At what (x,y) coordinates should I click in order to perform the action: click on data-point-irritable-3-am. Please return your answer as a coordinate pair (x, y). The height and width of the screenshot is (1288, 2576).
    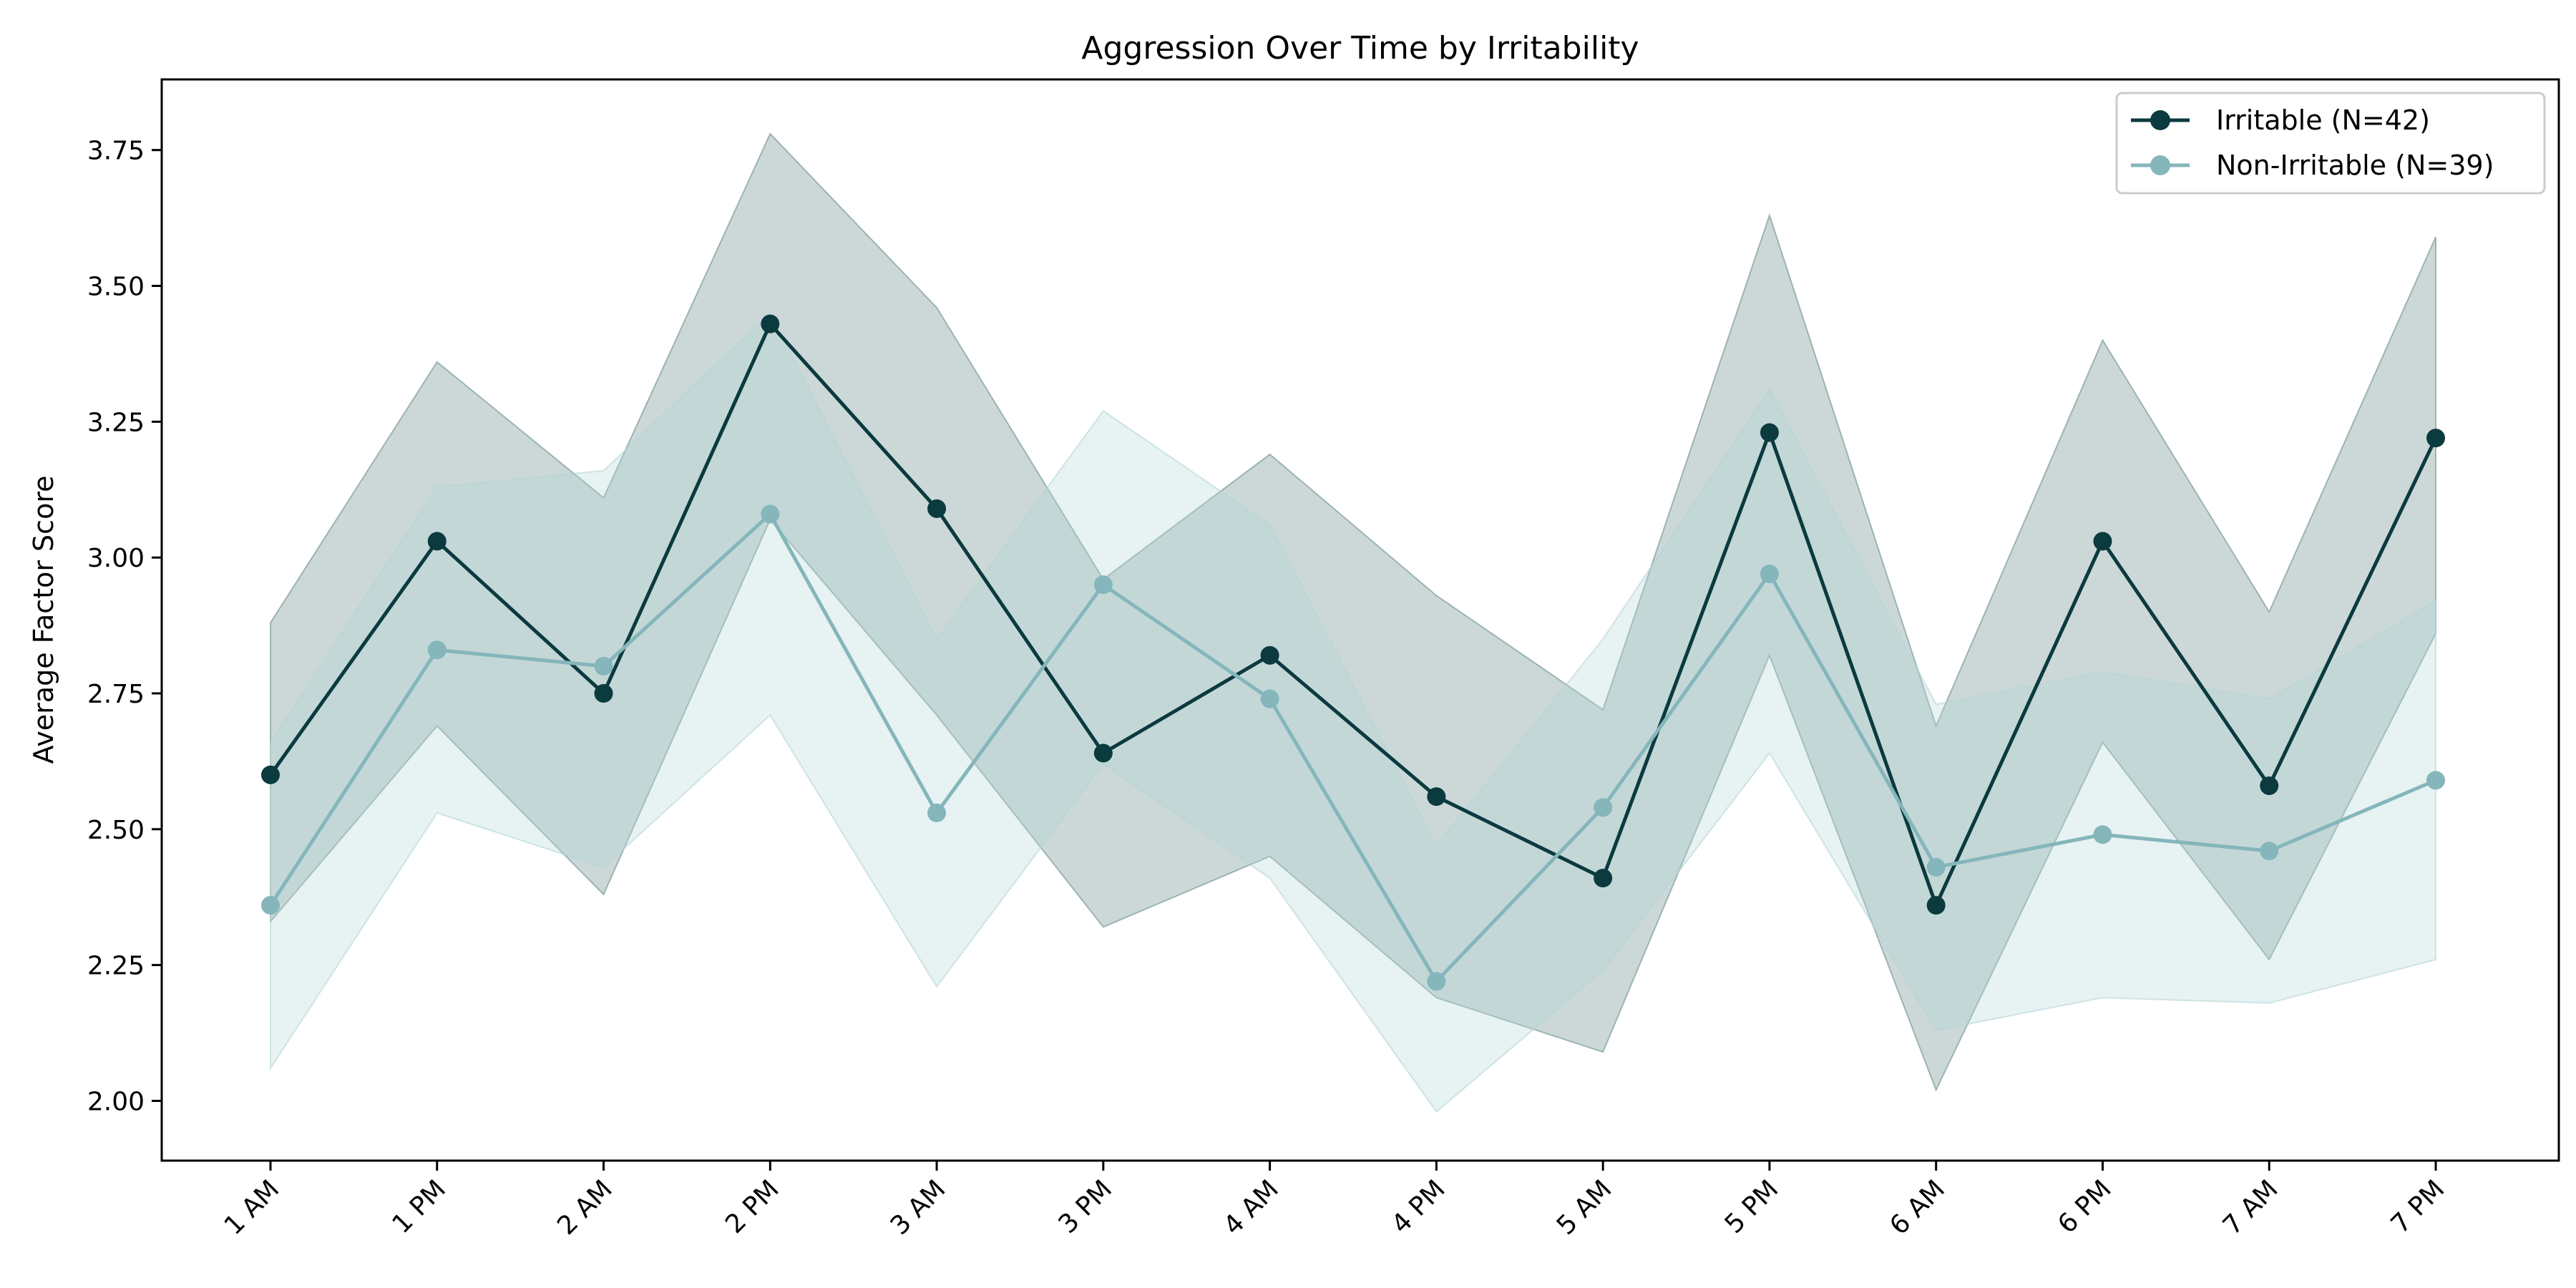
    Looking at the image, I should click on (937, 508).